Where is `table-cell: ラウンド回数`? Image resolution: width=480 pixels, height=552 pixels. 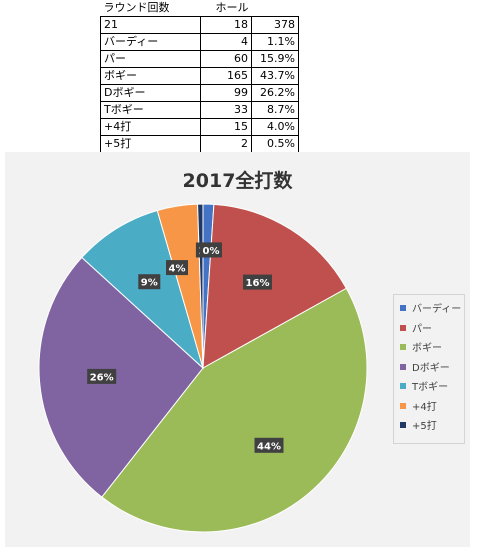
table-cell: ラウンド回数 is located at coordinates (136, 7).